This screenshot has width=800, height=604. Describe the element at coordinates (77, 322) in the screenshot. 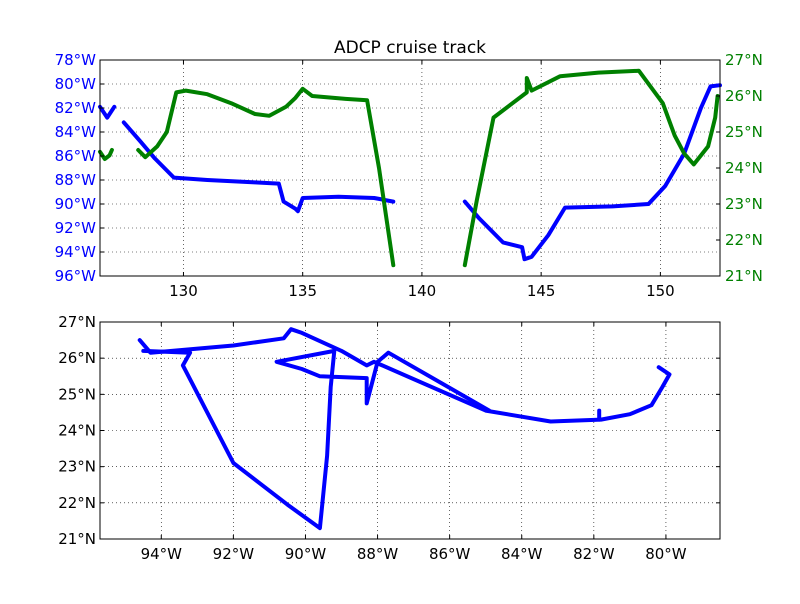

I see `bottom-y-tick-label: 27°N` at that location.